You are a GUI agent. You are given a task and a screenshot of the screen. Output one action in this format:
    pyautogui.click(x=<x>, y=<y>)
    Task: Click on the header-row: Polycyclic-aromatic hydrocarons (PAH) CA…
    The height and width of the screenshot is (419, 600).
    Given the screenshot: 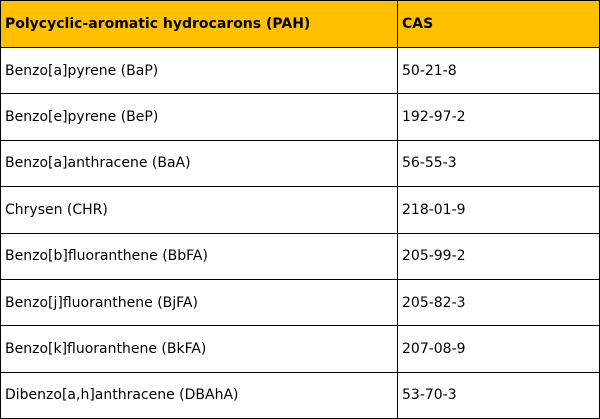 What is the action you would take?
    pyautogui.click(x=300, y=24)
    